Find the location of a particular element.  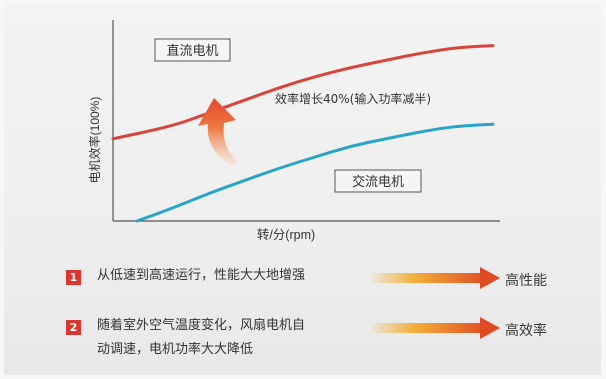

legend-ac: 交流电机 is located at coordinates (378, 181).